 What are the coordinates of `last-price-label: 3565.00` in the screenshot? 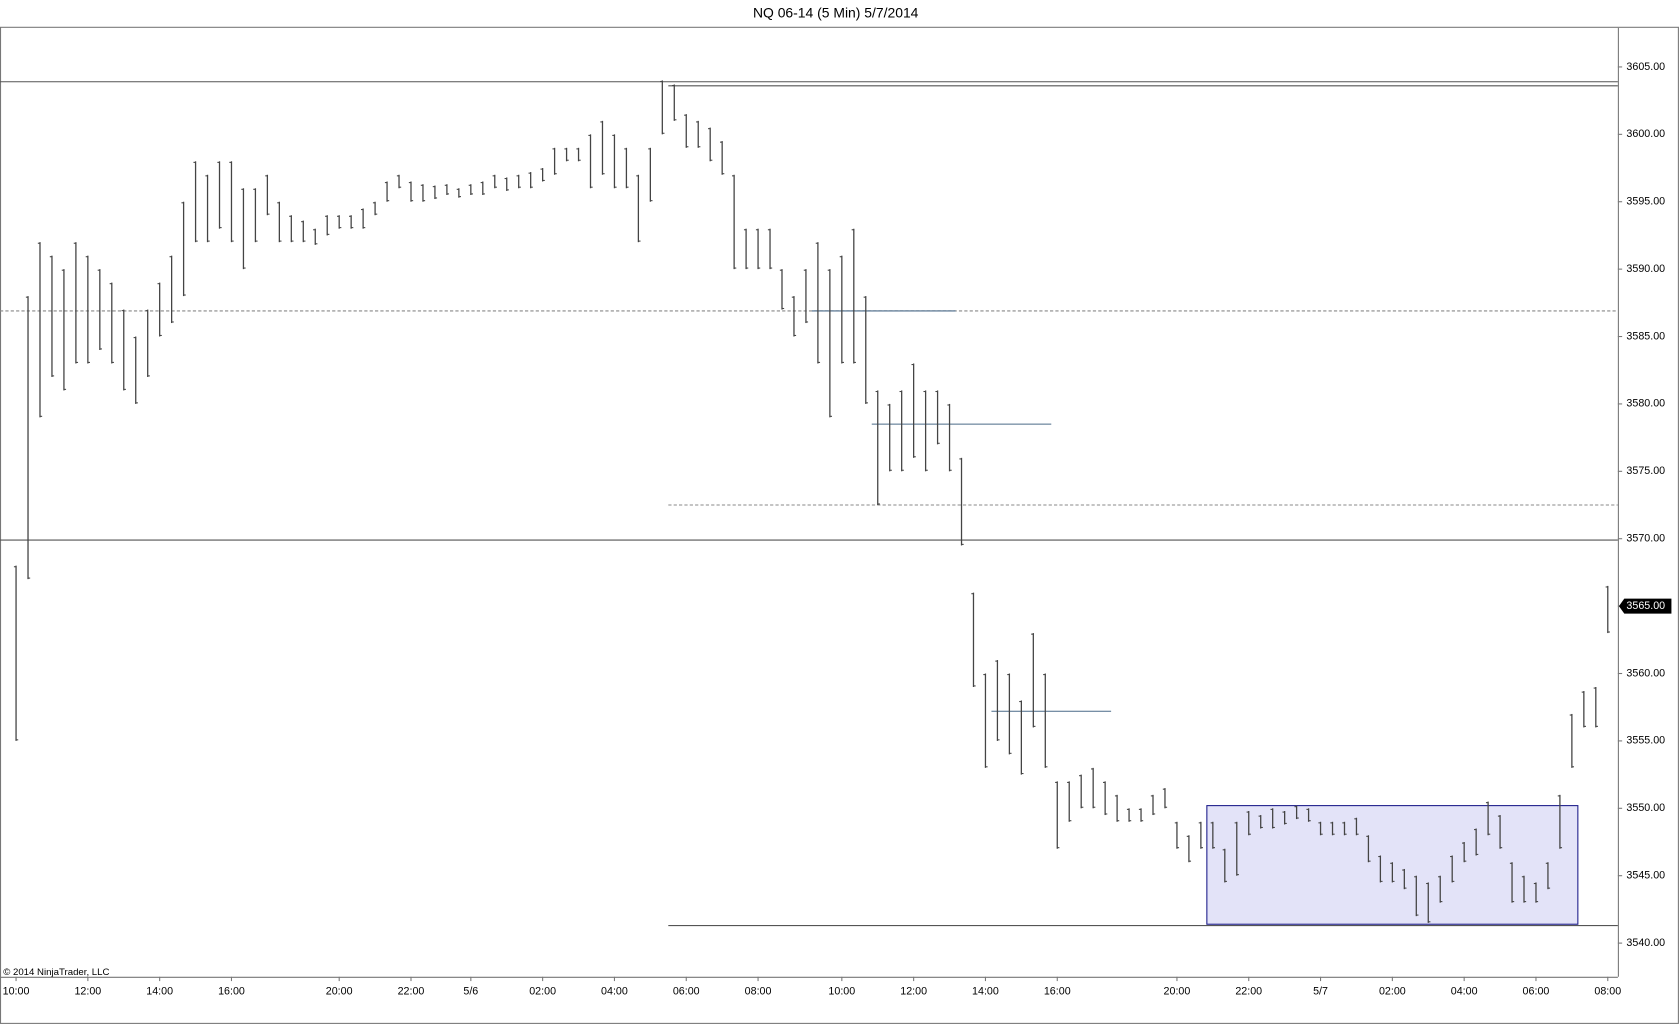 It's located at (1645, 606).